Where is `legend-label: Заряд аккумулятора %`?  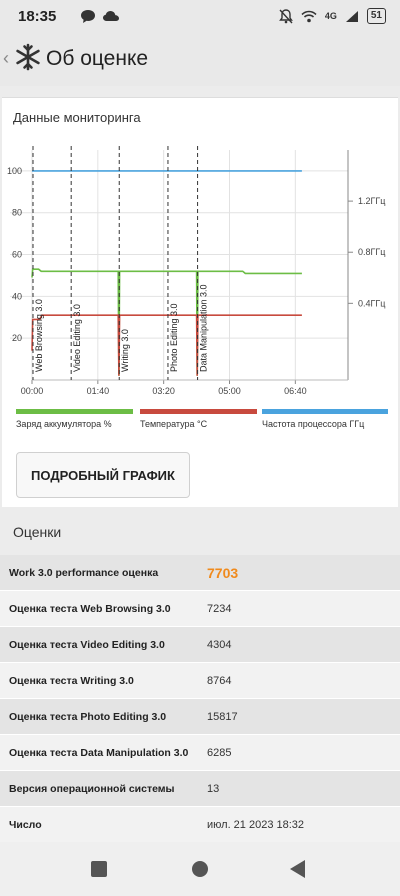
legend-label: Заряд аккумулятора % is located at coordinates (64, 424).